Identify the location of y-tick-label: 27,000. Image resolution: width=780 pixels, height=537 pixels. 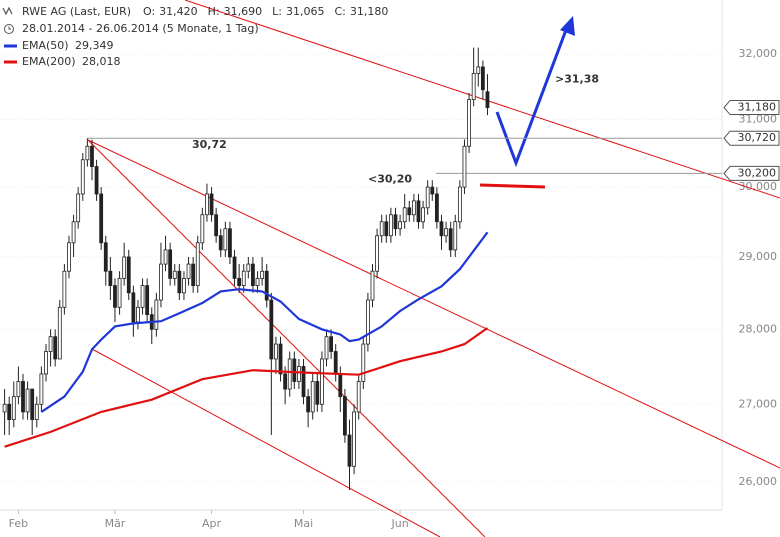
(758, 403).